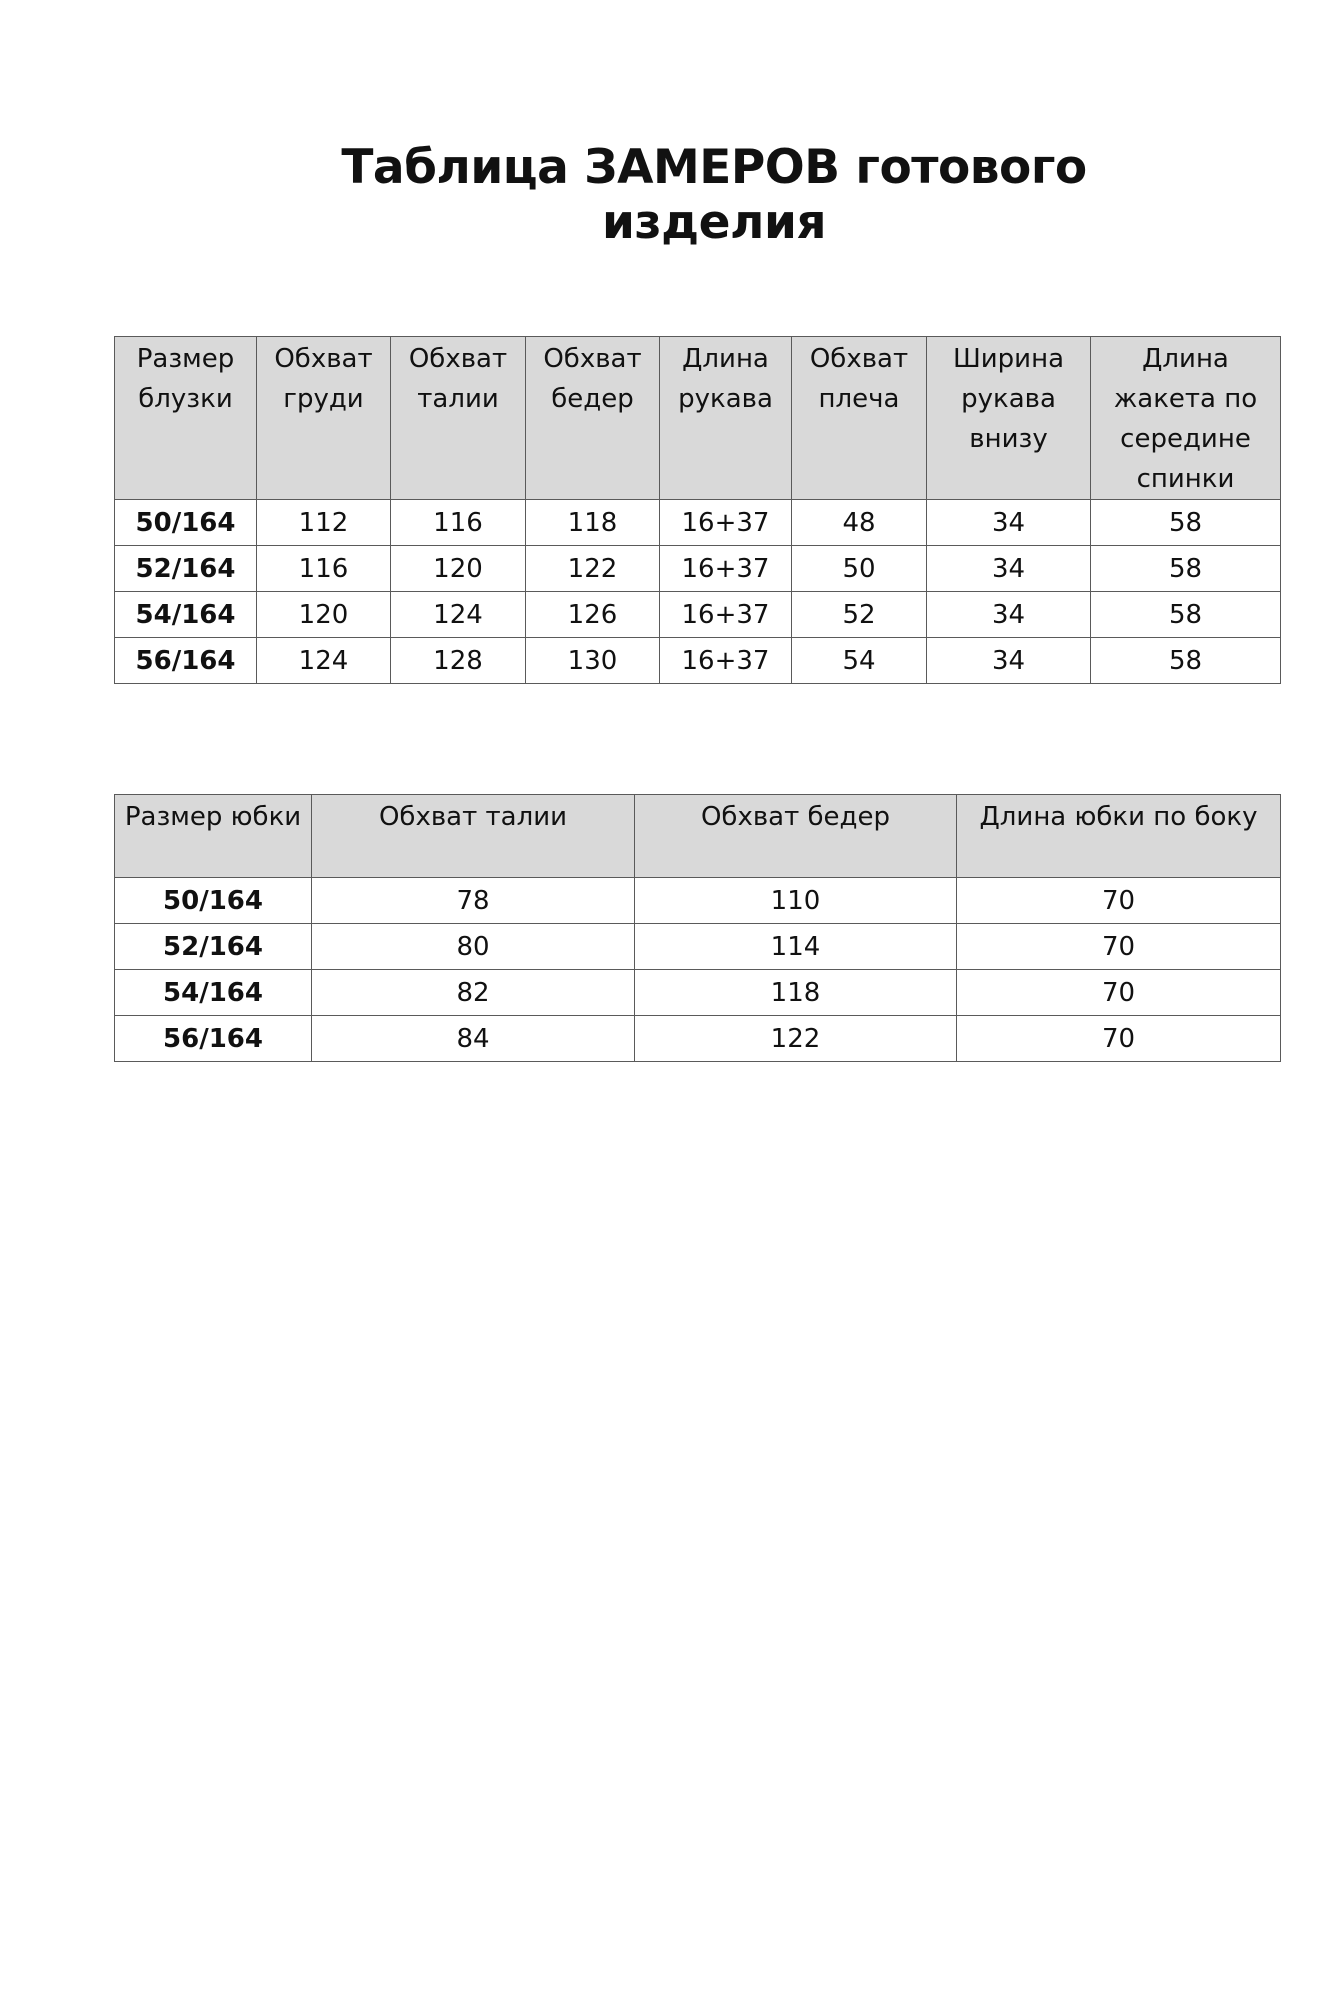 This screenshot has width=1333, height=2000. Describe the element at coordinates (473, 946) in the screenshot. I see `value-cell: 80` at that location.